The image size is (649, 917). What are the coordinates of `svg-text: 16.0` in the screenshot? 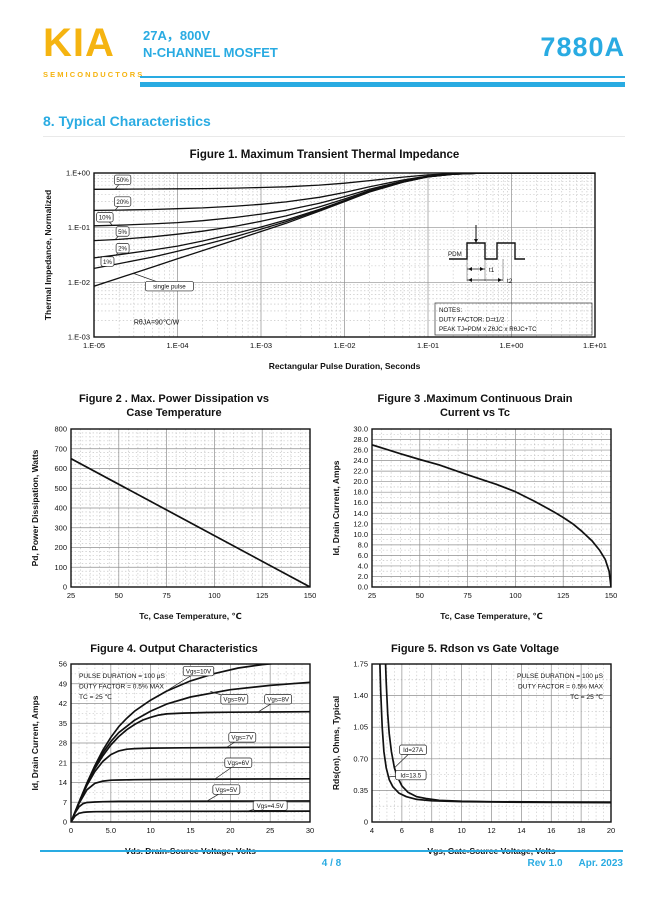 It's located at (360, 502).